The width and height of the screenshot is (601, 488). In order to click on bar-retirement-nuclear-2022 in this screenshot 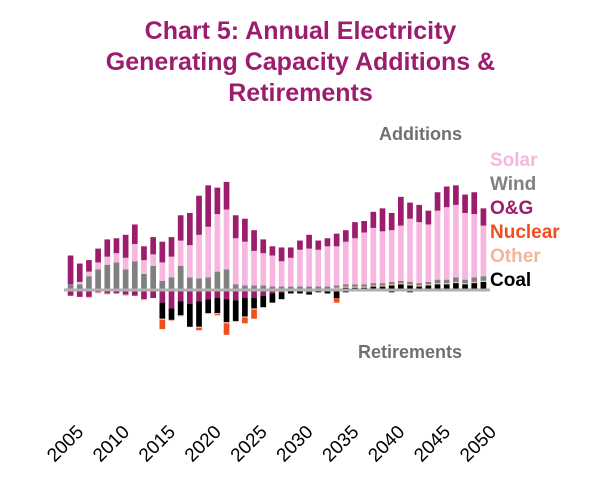, I will do `click(226, 329)`.